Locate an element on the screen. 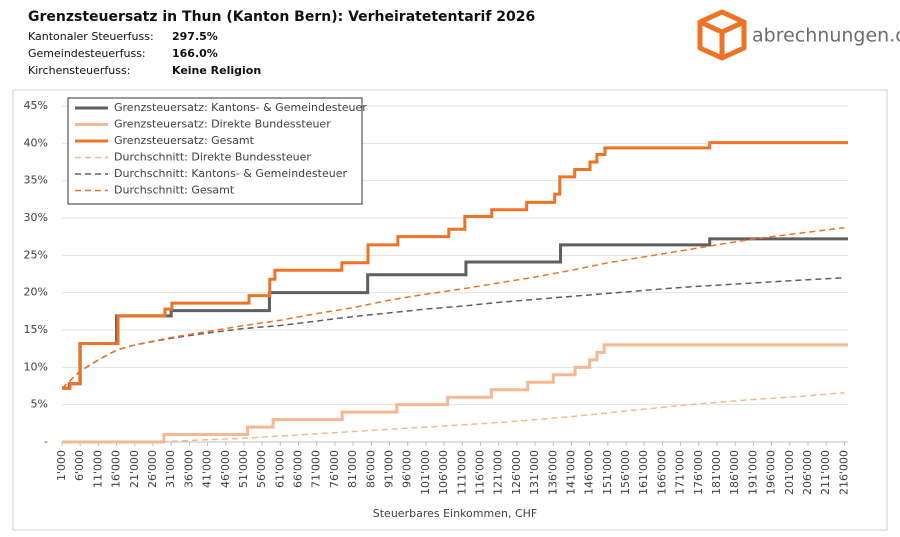 The height and width of the screenshot is (537, 900). info-value: 297.5% is located at coordinates (195, 36).